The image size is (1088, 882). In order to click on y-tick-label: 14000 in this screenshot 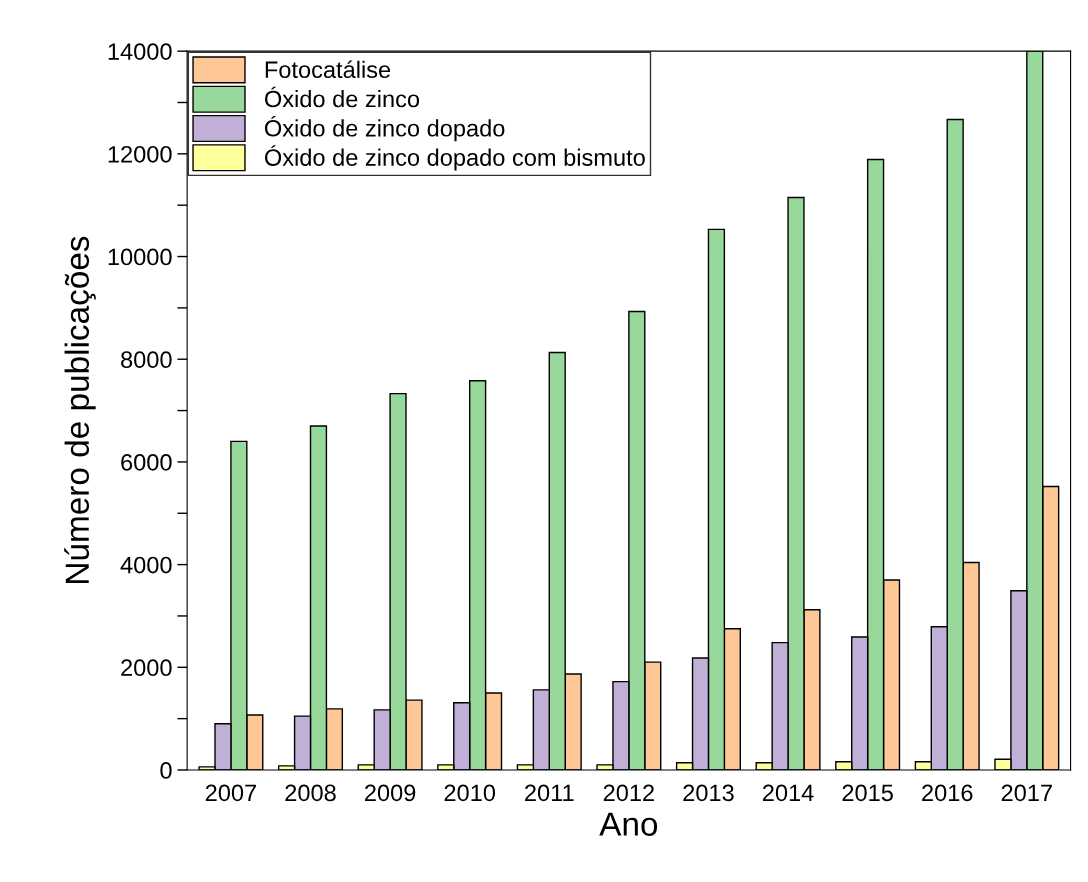, I will do `click(140, 51)`.